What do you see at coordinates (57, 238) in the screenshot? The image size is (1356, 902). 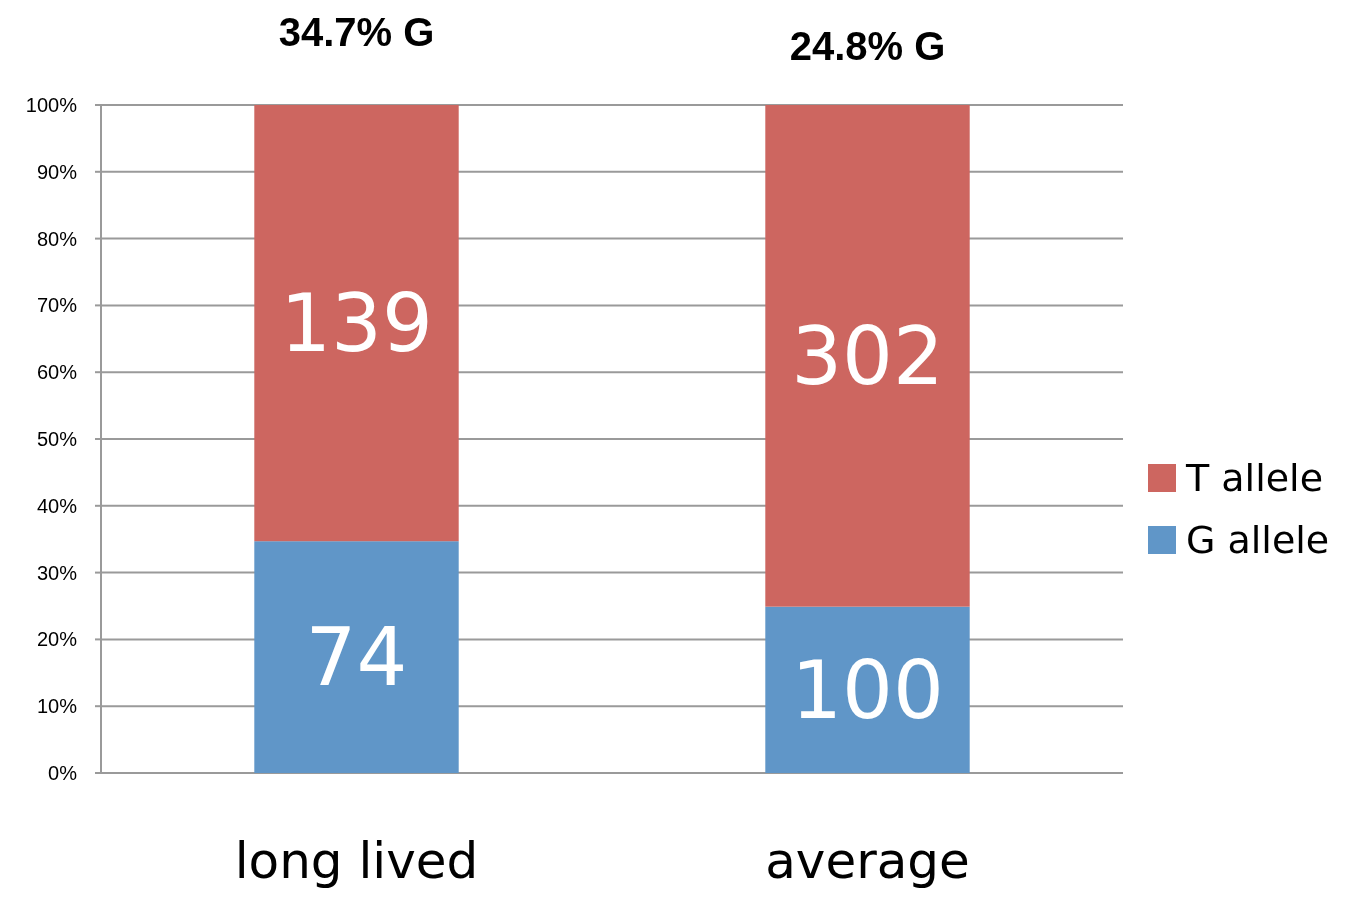 I see `y-tick-label: 80%` at bounding box center [57, 238].